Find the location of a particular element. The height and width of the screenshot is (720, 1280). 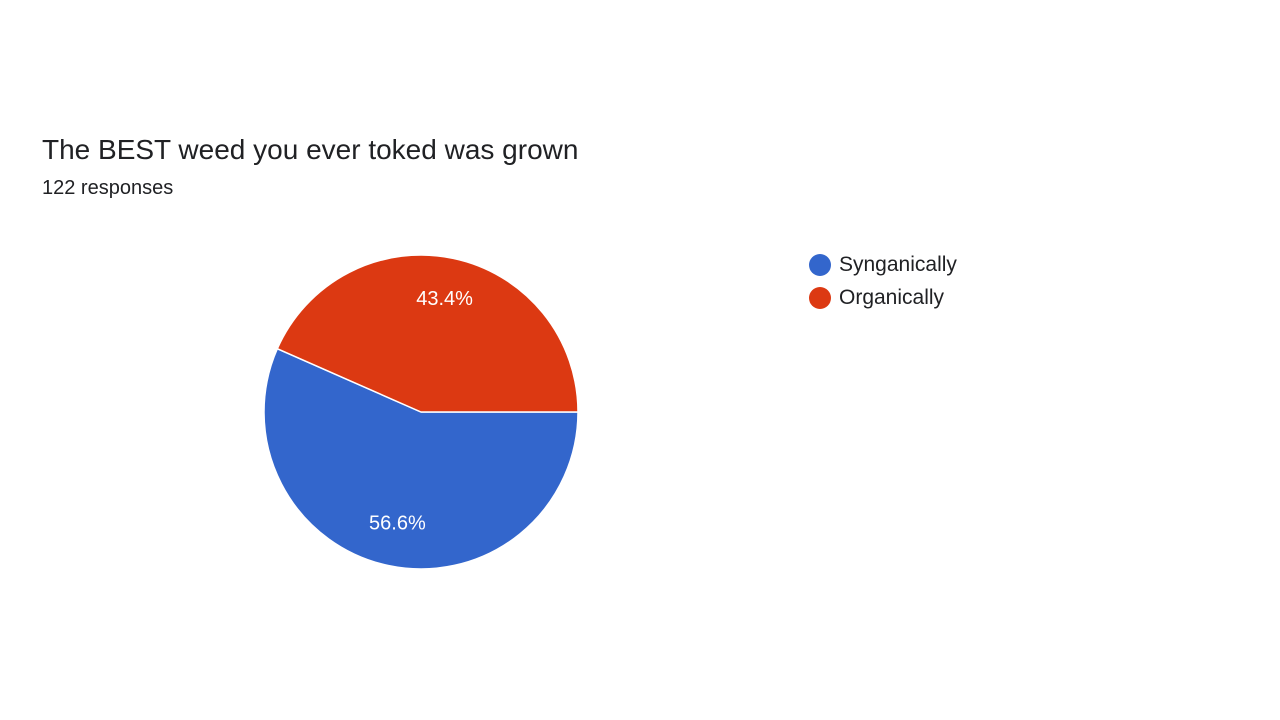

pie-slice-synganically is located at coordinates (421, 458).